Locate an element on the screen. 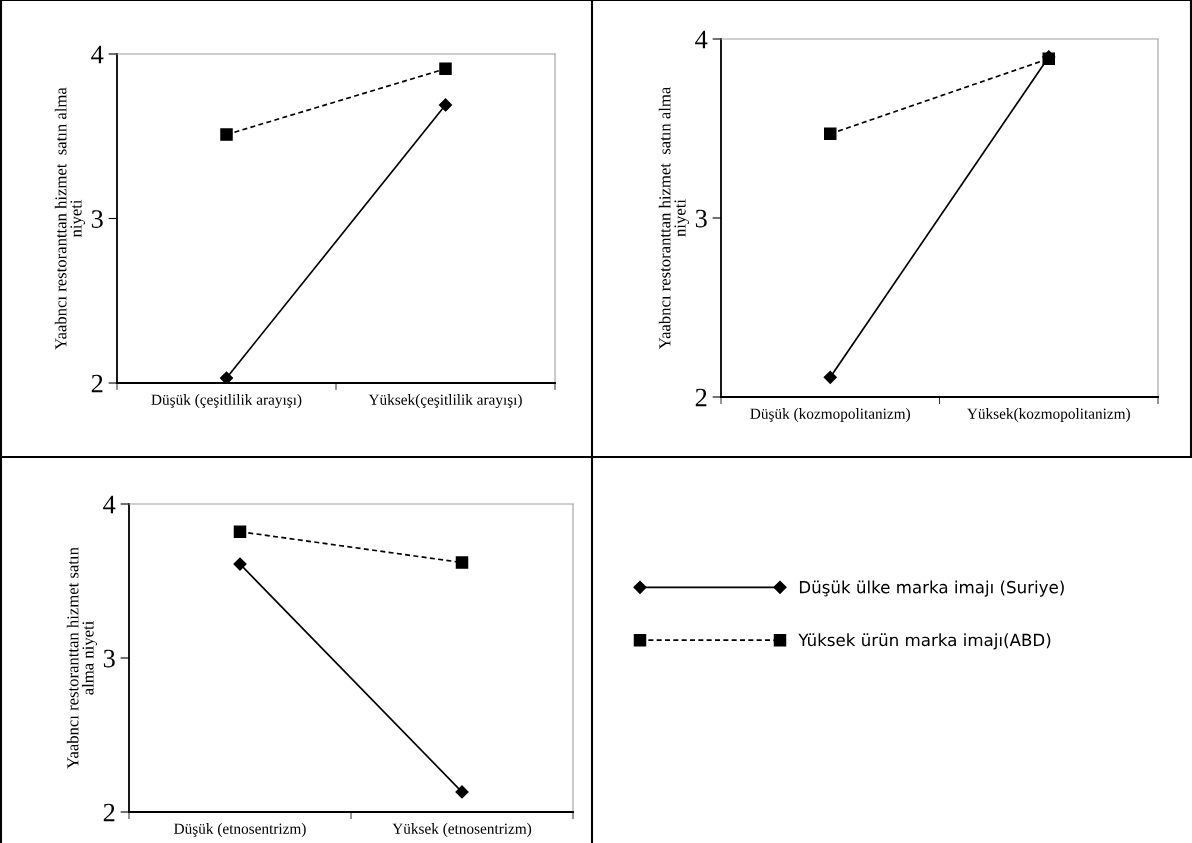 The image size is (1192, 843). legend-label: Yüksek ürün marka imajı(ABD) is located at coordinates (924, 641).